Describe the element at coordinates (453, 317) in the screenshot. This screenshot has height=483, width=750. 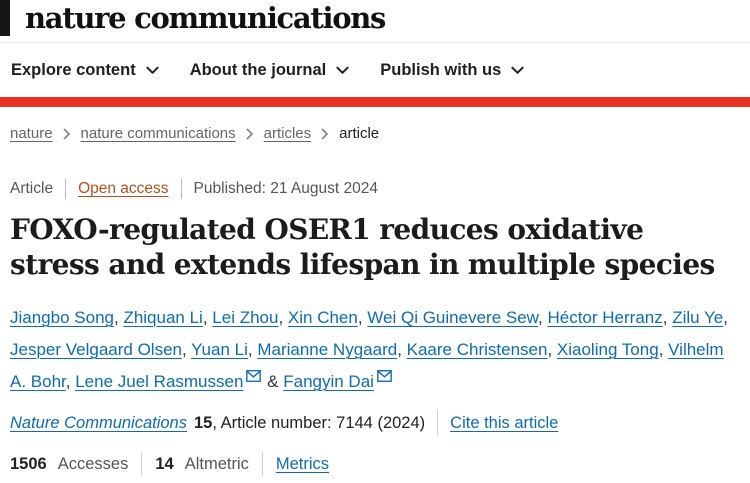
I see `author-link: Wei Qi Guinevere Sew` at that location.